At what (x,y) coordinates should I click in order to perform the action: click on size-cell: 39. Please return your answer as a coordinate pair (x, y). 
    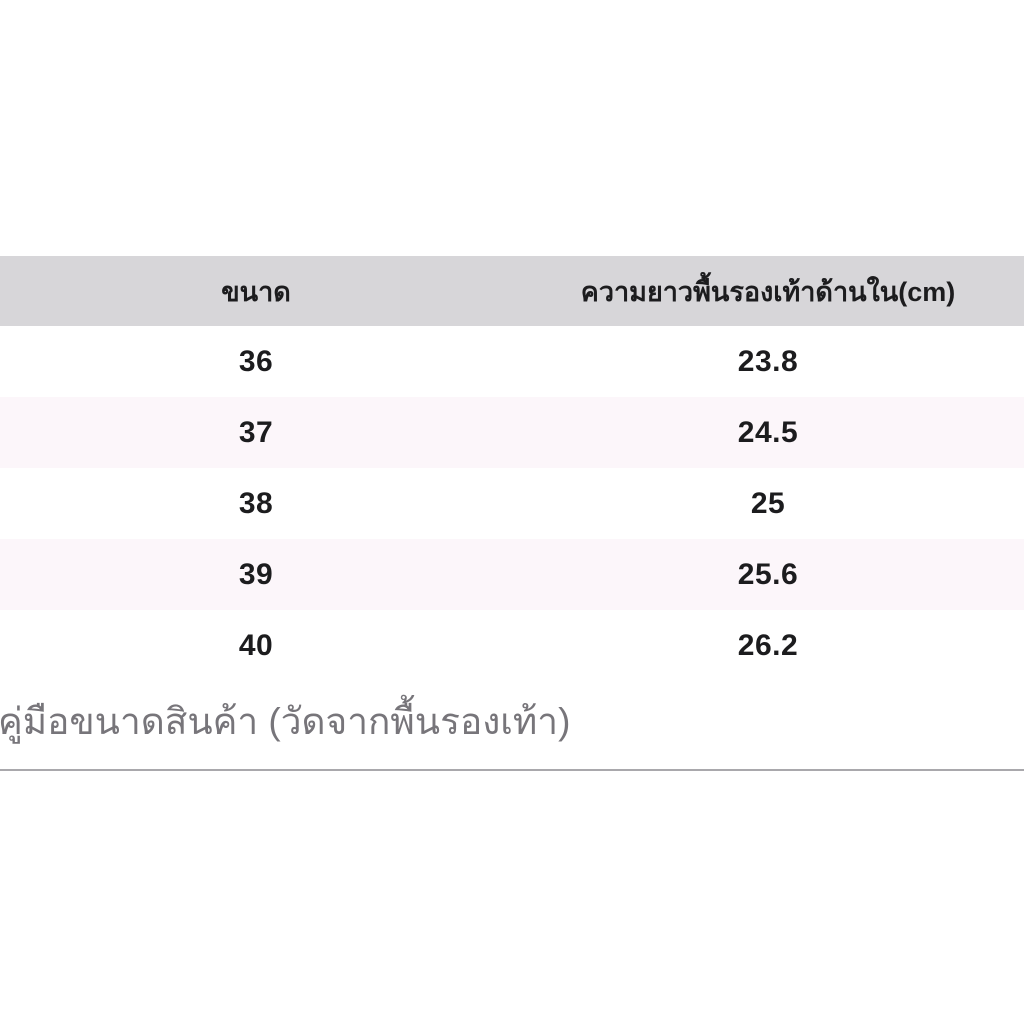
    Looking at the image, I should click on (256, 574).